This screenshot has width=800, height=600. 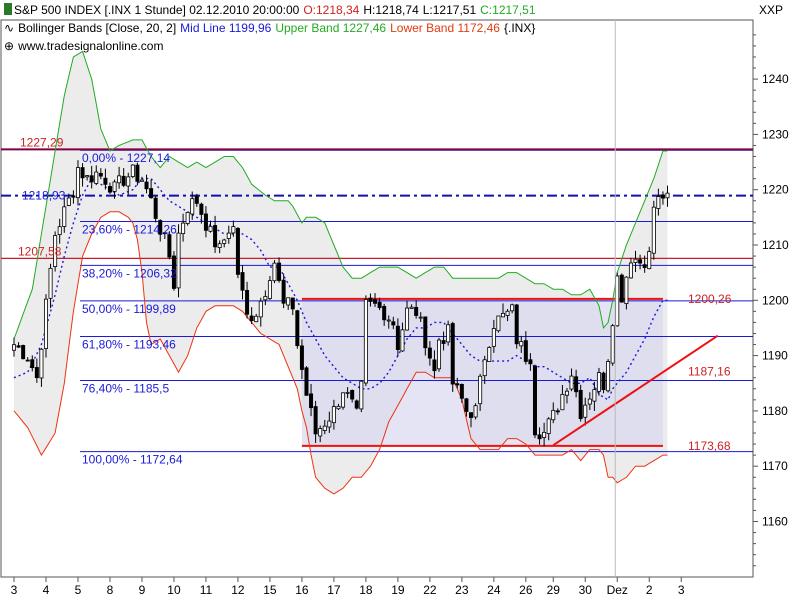 What do you see at coordinates (775, 411) in the screenshot?
I see `y-tick-label: 1180` at bounding box center [775, 411].